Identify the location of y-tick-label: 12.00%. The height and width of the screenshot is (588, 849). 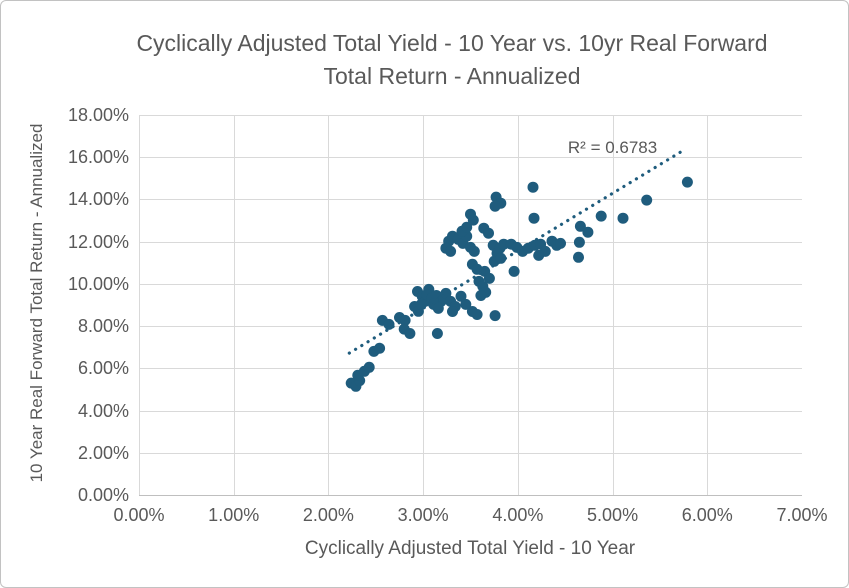
(98, 241).